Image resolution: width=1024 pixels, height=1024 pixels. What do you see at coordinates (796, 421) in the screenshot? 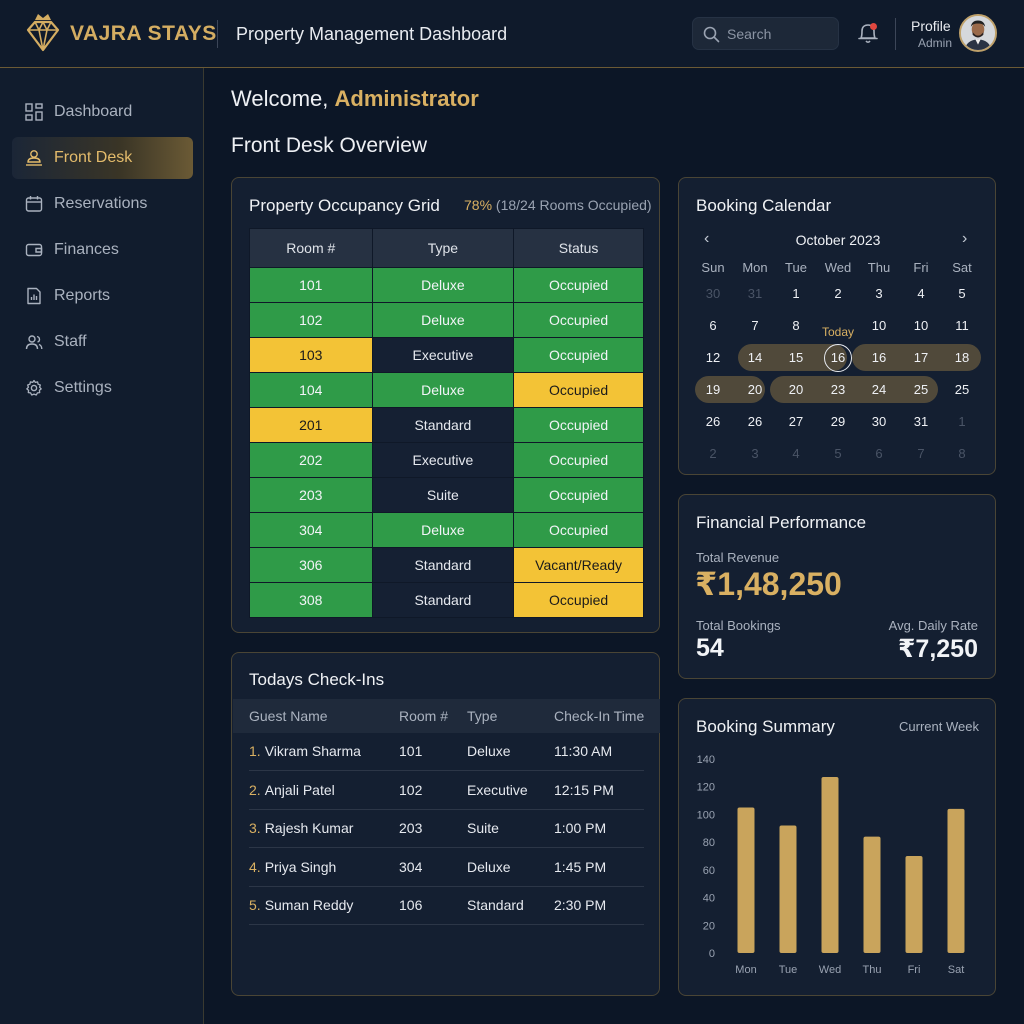
I see `calendar-day: 27` at bounding box center [796, 421].